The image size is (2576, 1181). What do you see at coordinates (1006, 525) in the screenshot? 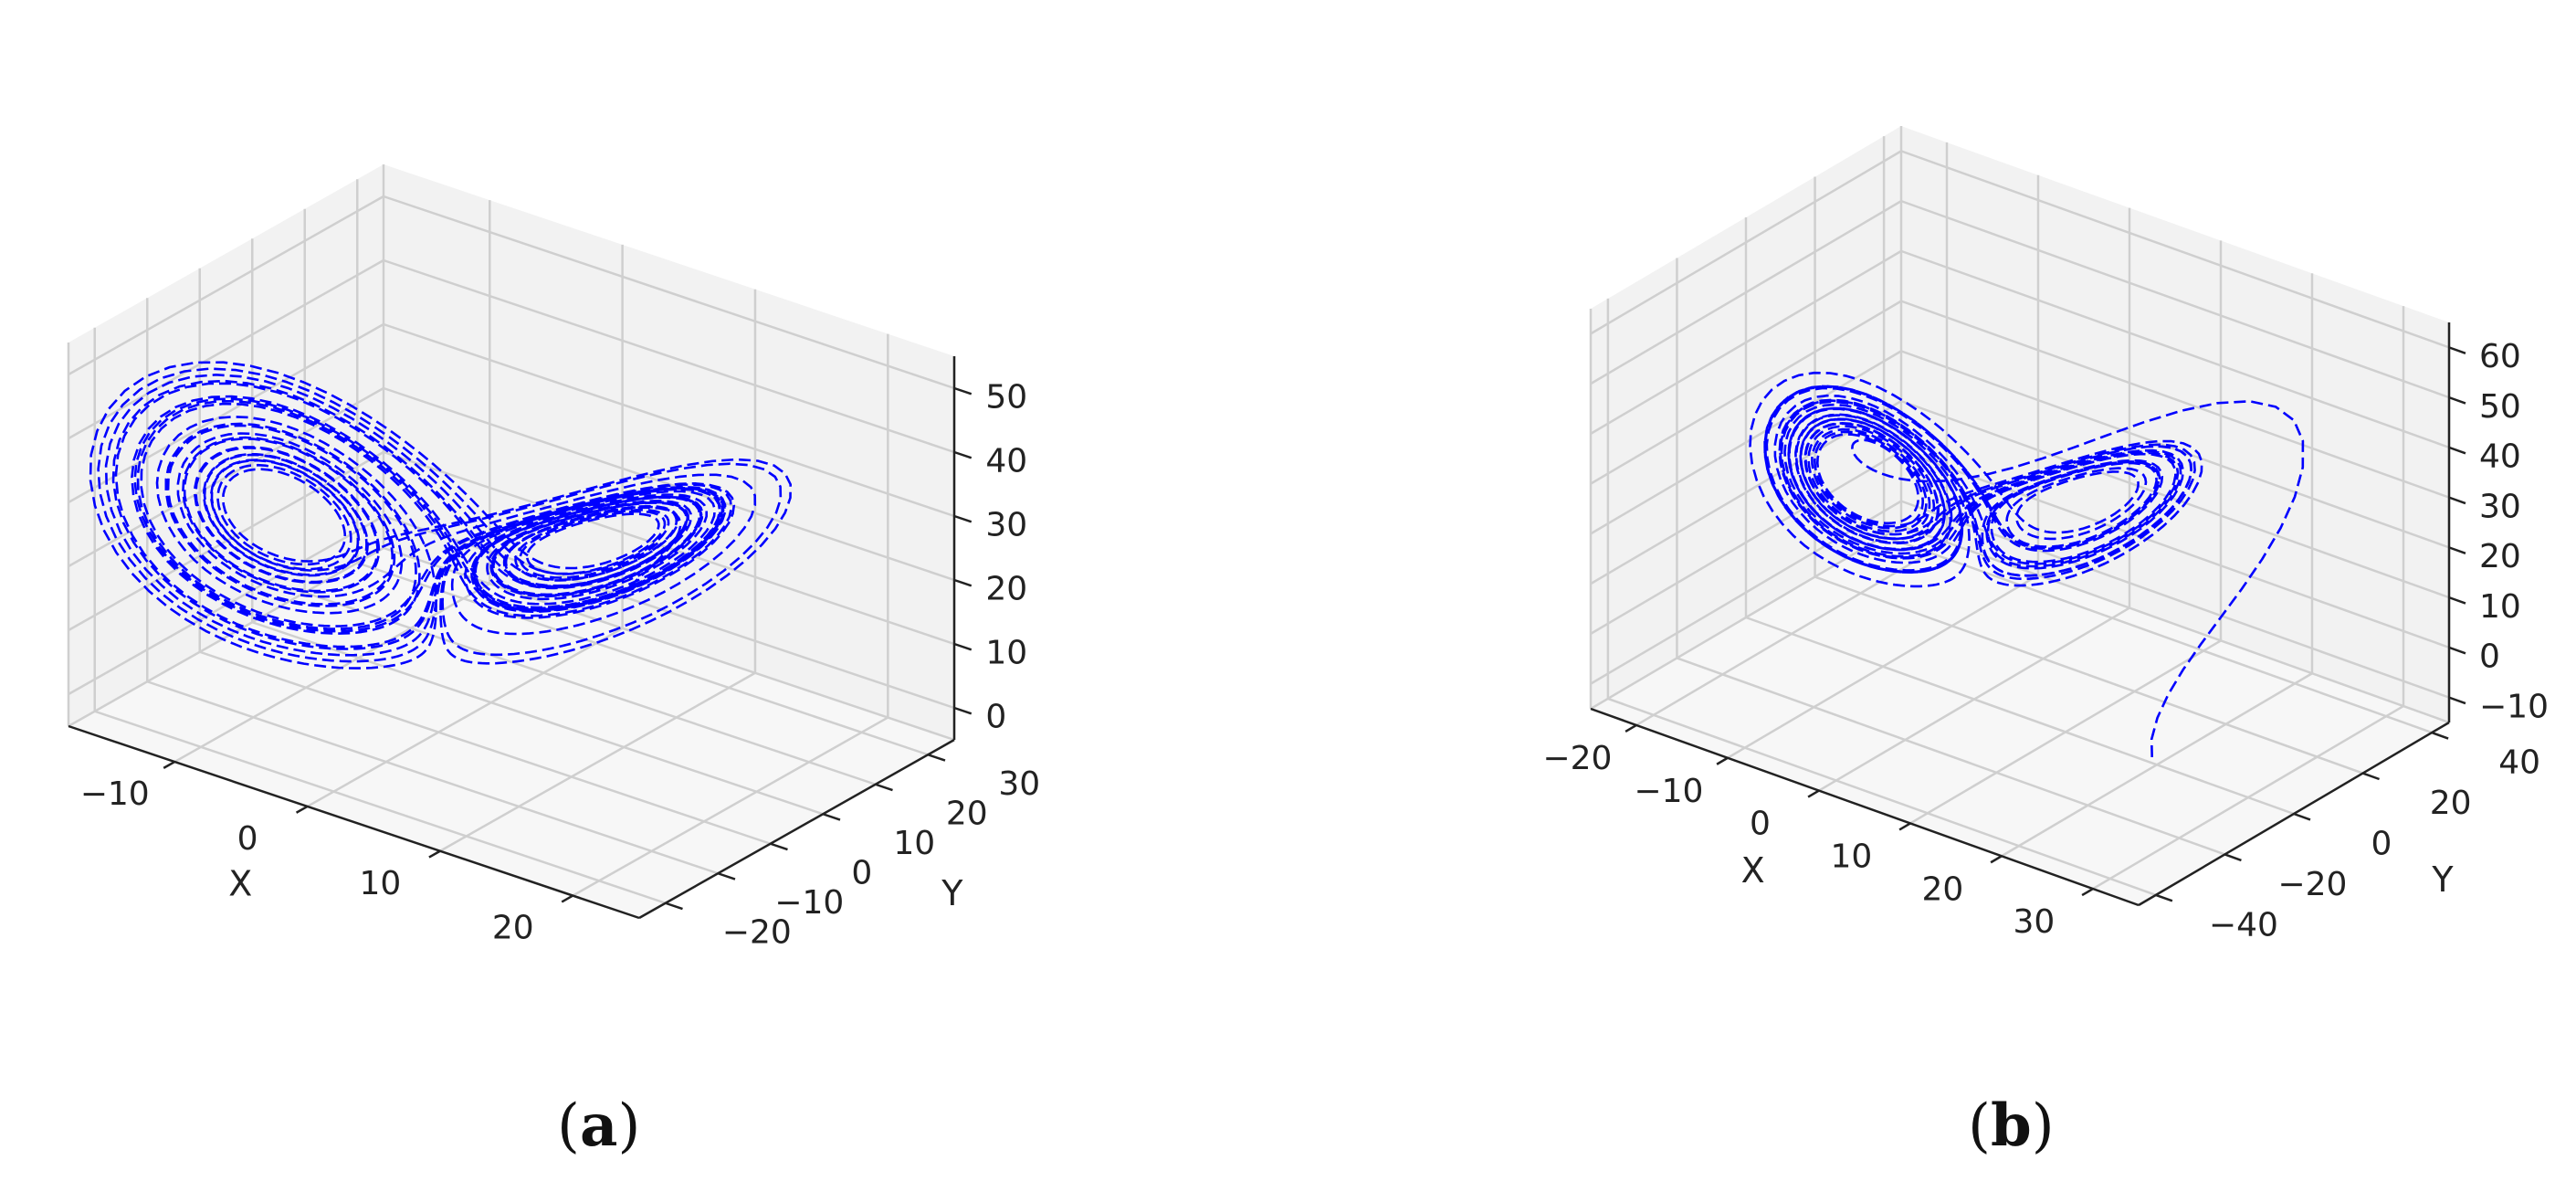
I see `z-tick-label: 30` at bounding box center [1006, 525].